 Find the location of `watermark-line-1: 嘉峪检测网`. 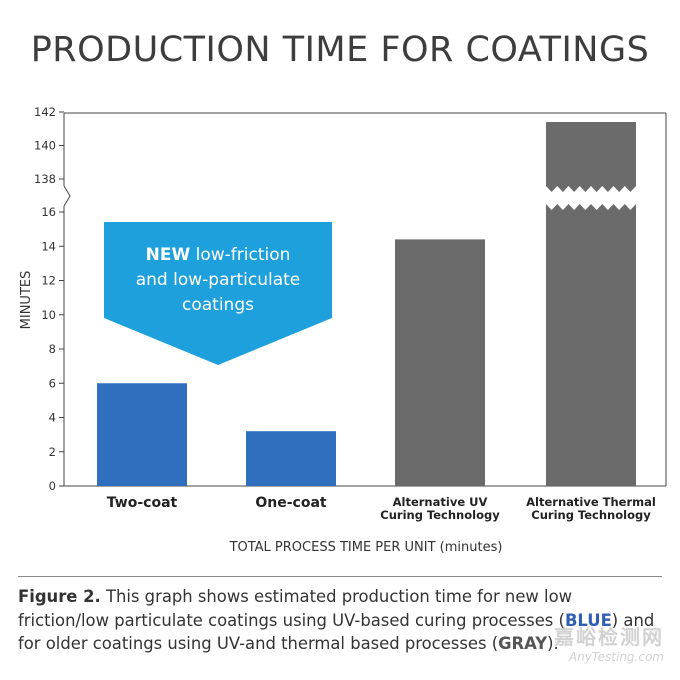

watermark-line-1: 嘉峪检测网 is located at coordinates (609, 637).